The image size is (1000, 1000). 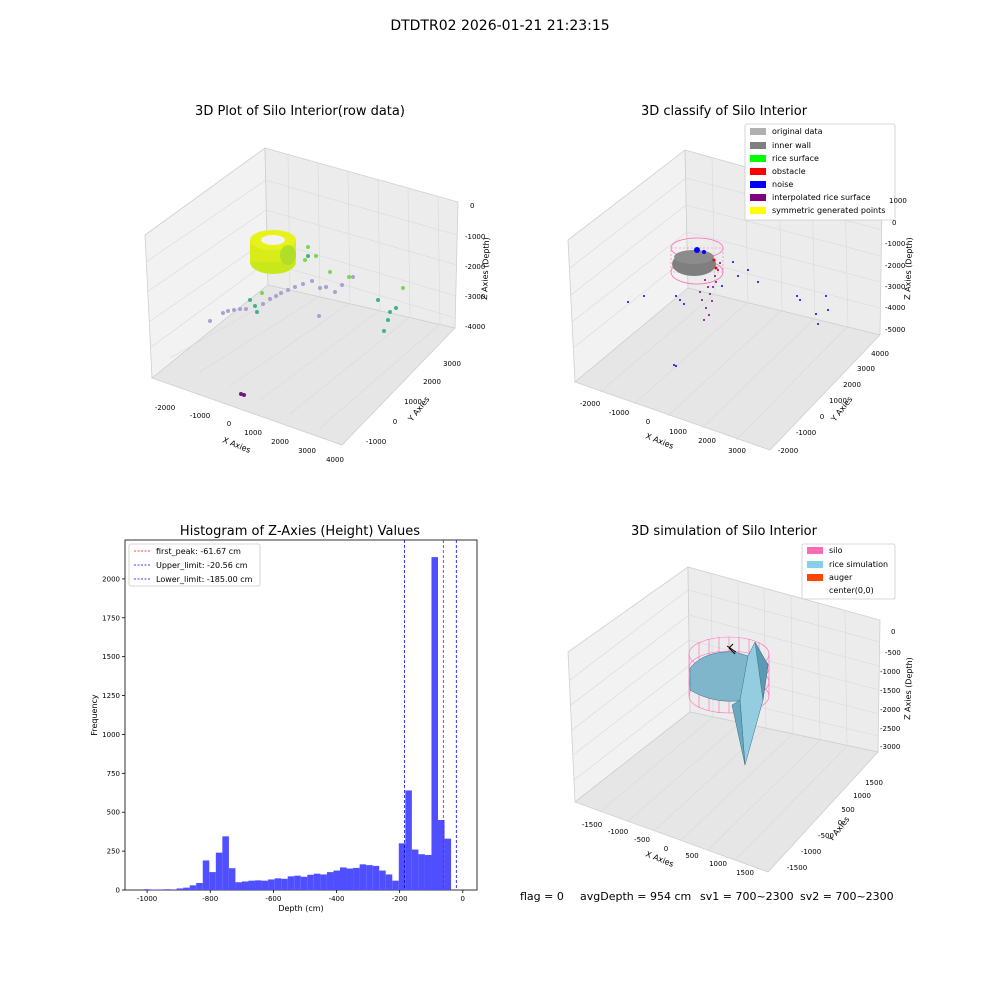 What do you see at coordinates (475, 237) in the screenshot?
I see `p1-ztick-1: -1000` at bounding box center [475, 237].